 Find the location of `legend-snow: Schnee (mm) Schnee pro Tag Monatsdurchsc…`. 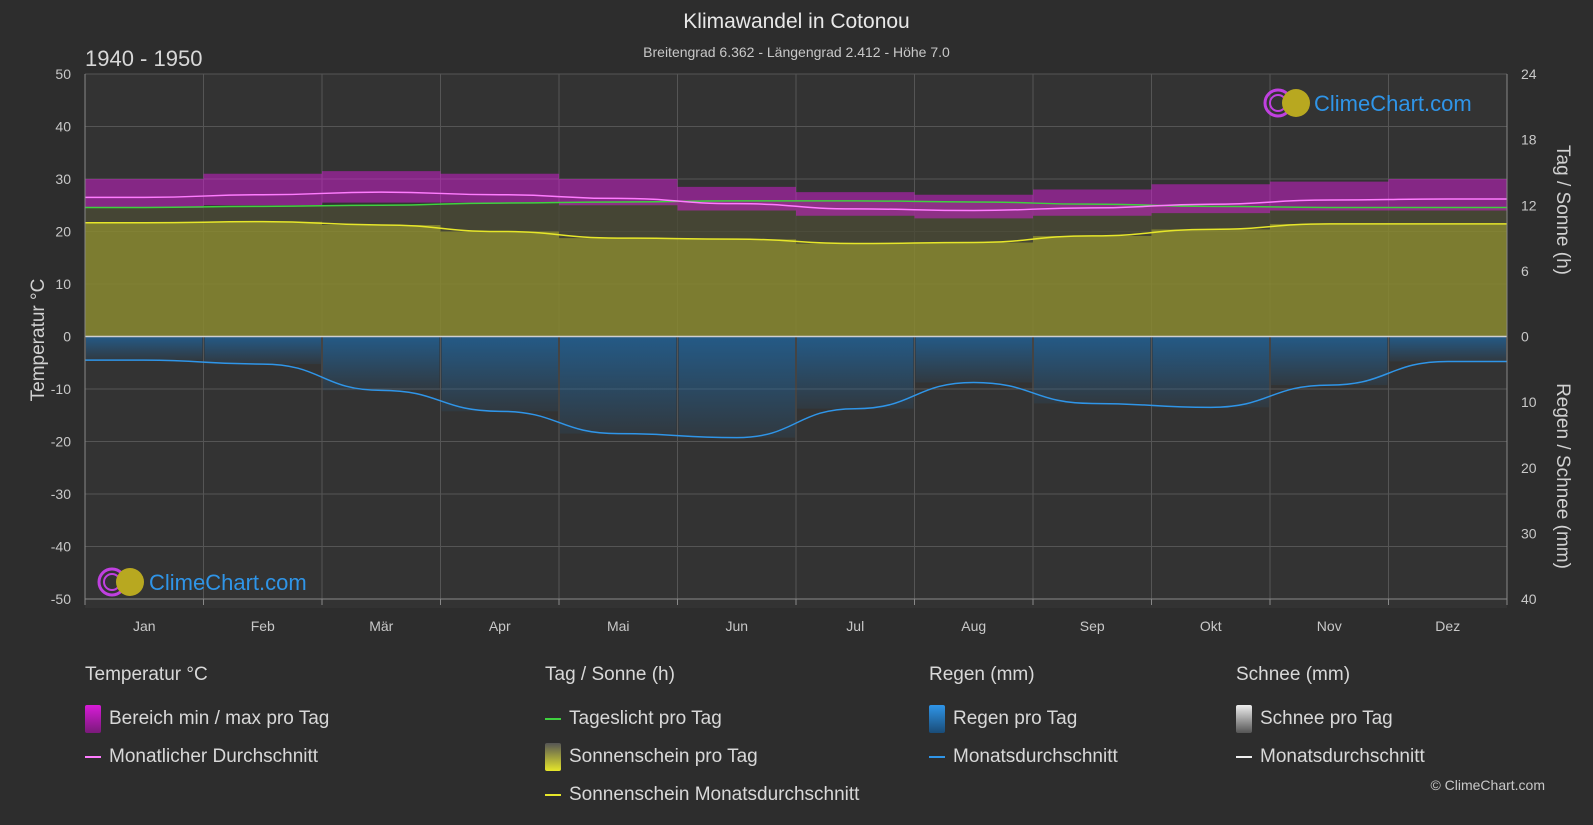

legend-snow: Schnee (mm) Schnee pro Tag Monatsdurchsc… is located at coordinates (1330, 720).